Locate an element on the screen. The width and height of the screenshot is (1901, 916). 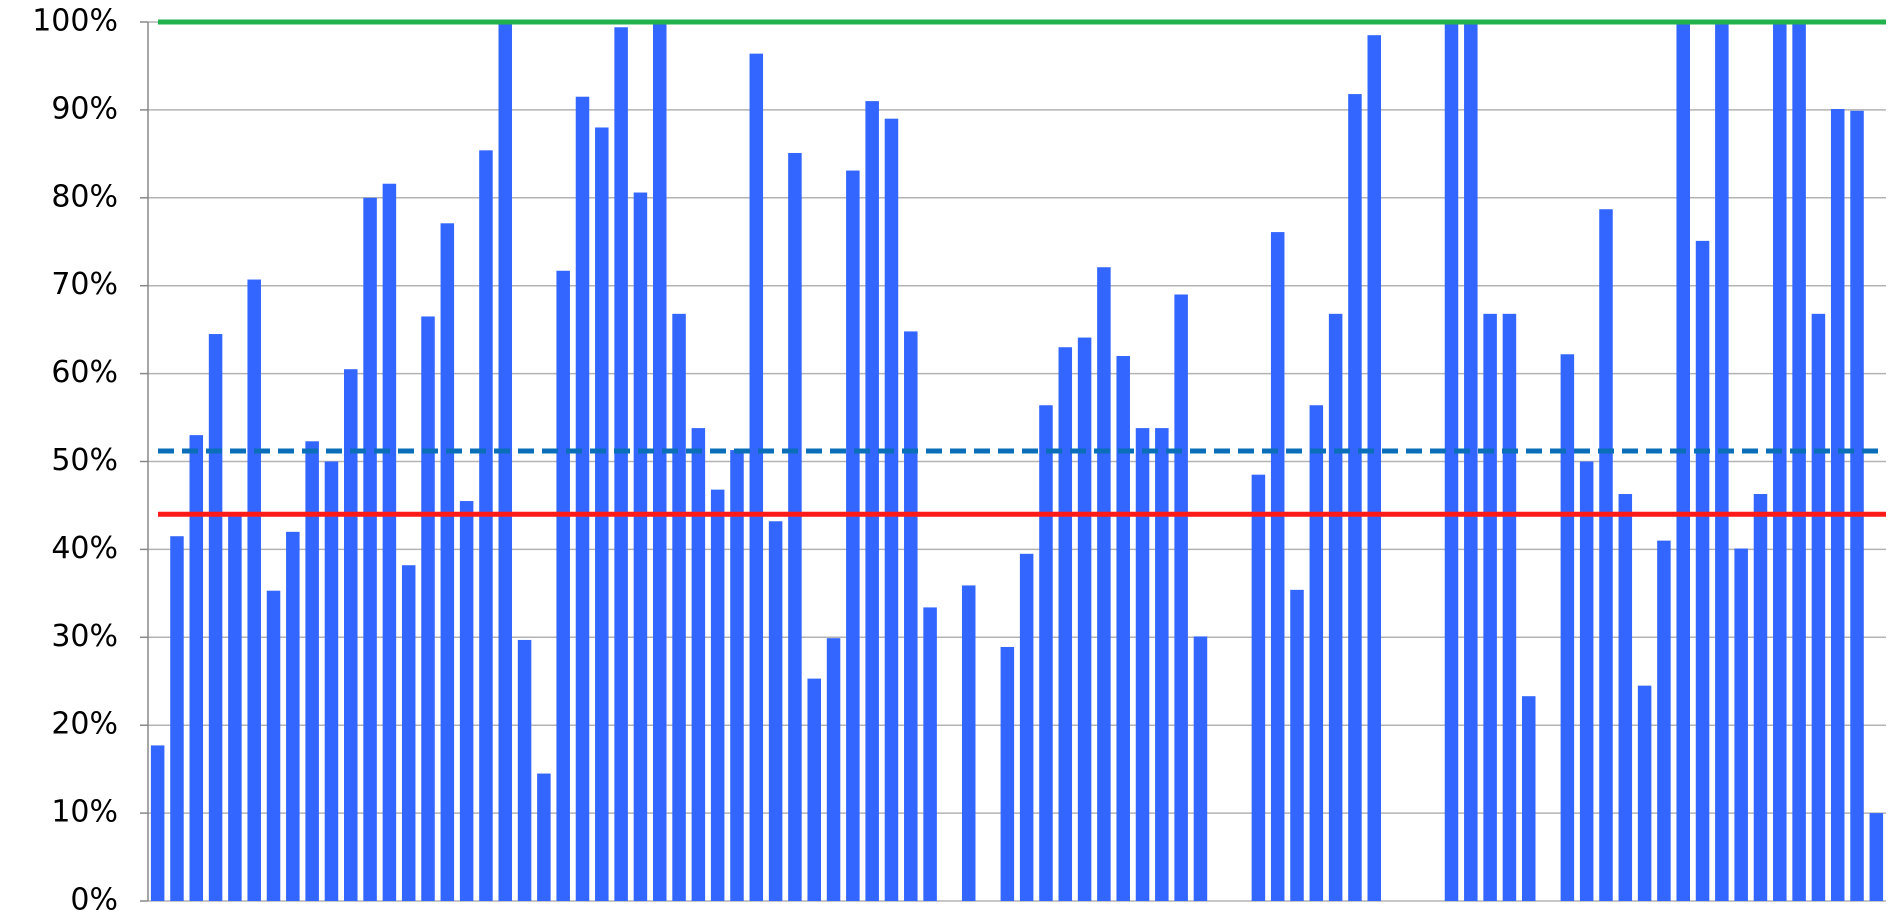
y-tick-label: 20% is located at coordinates (84, 724).